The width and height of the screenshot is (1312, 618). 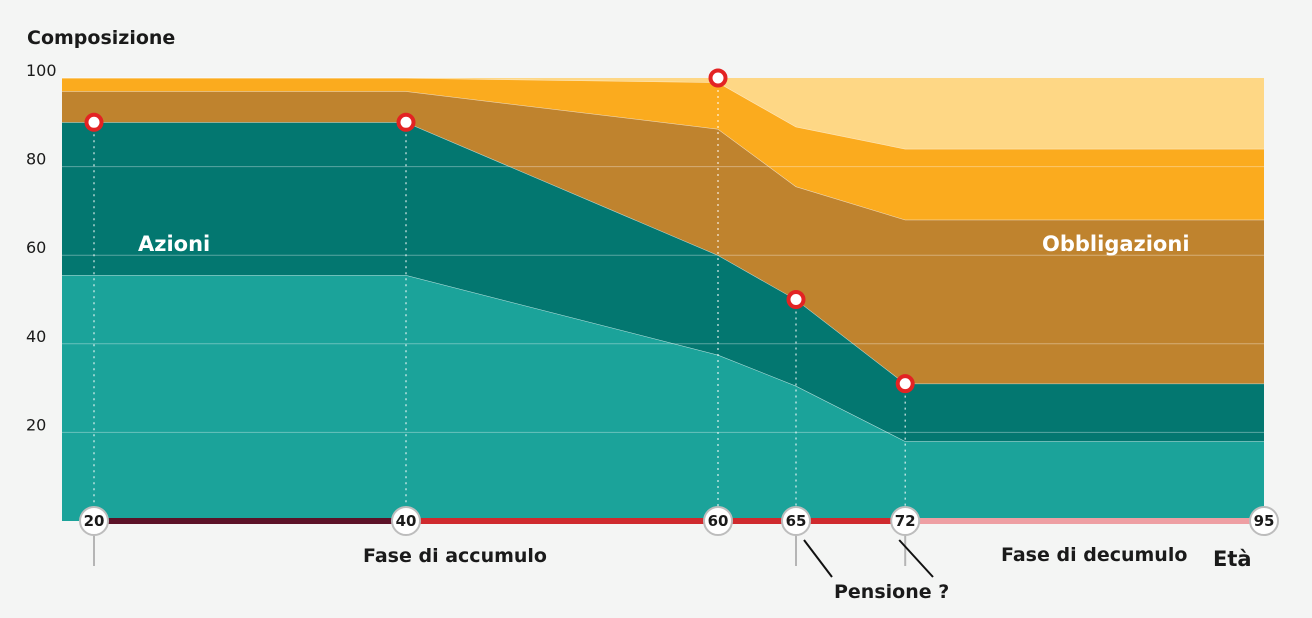 I want to click on label-fase-decumulo: Fase di decumulo, so click(x=1094, y=555).